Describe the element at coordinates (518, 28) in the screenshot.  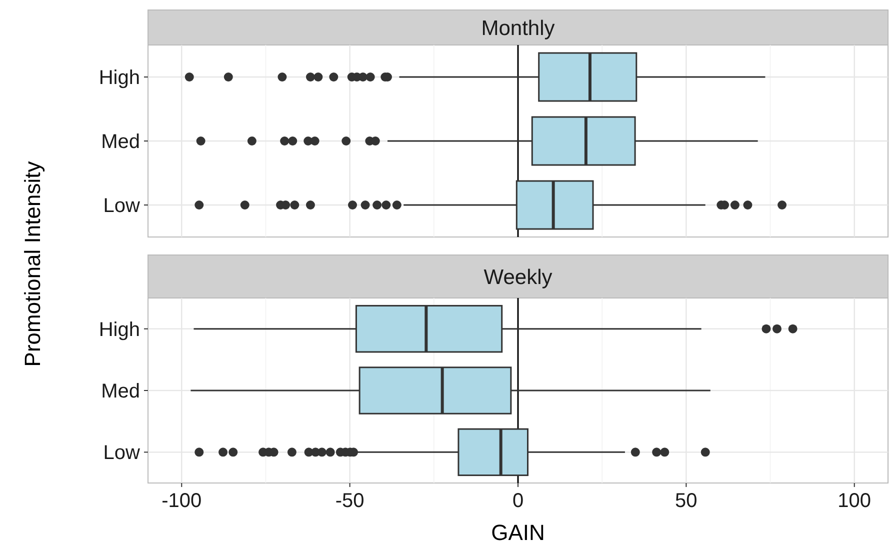
I see `chart-title: Monthly` at that location.